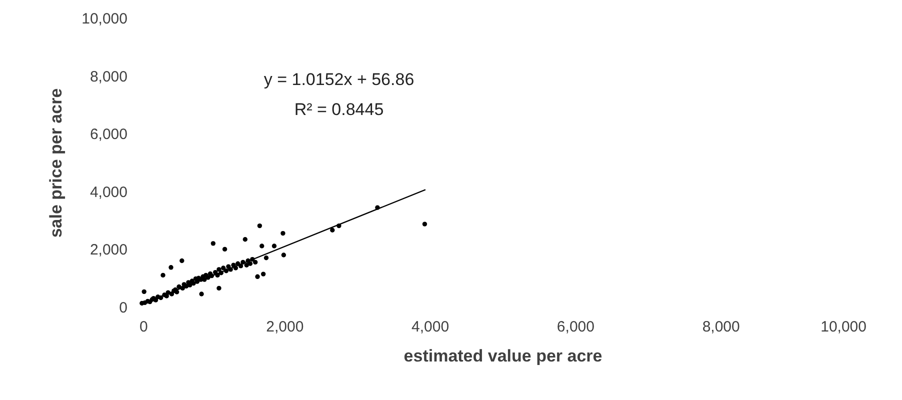 Image resolution: width=902 pixels, height=400 pixels. Describe the element at coordinates (56, 163) in the screenshot. I see `y-axis-title: sale price per acre` at that location.